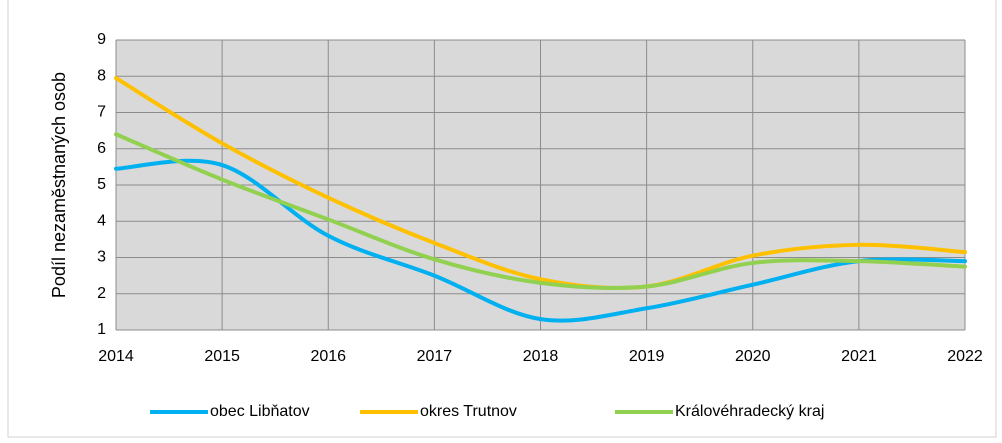 The height and width of the screenshot is (443, 1002). Describe the element at coordinates (59, 185) in the screenshot. I see `y-axis-label: Podíl nezaměstnaných osob` at that location.